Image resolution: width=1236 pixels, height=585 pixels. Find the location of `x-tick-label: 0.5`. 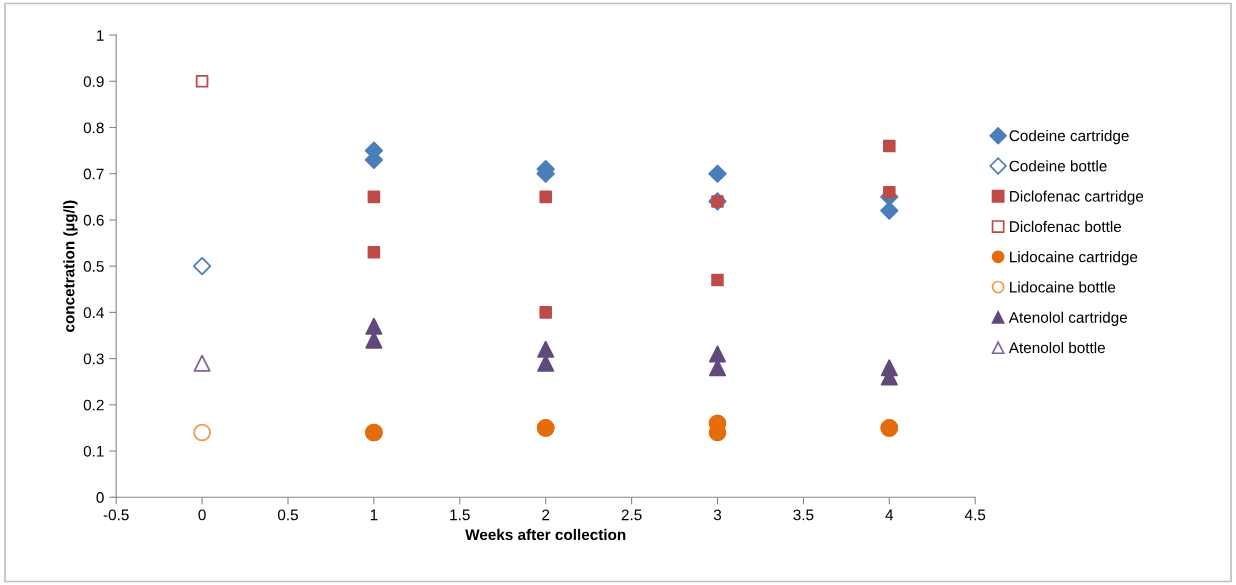

x-tick-label: 0.5 is located at coordinates (287, 515).